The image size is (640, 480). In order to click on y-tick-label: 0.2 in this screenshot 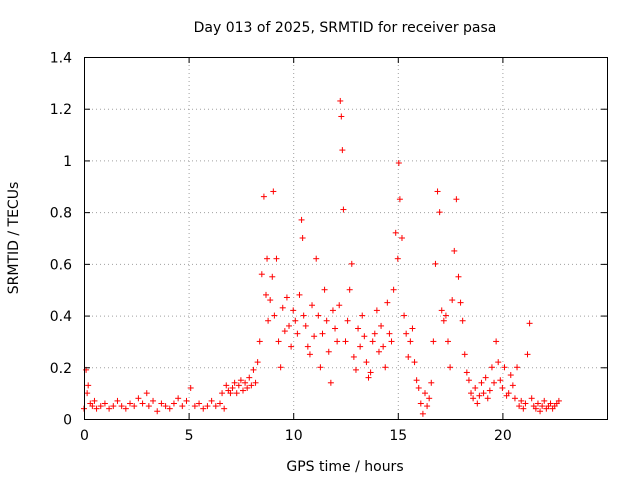, I will do `click(61, 369)`.